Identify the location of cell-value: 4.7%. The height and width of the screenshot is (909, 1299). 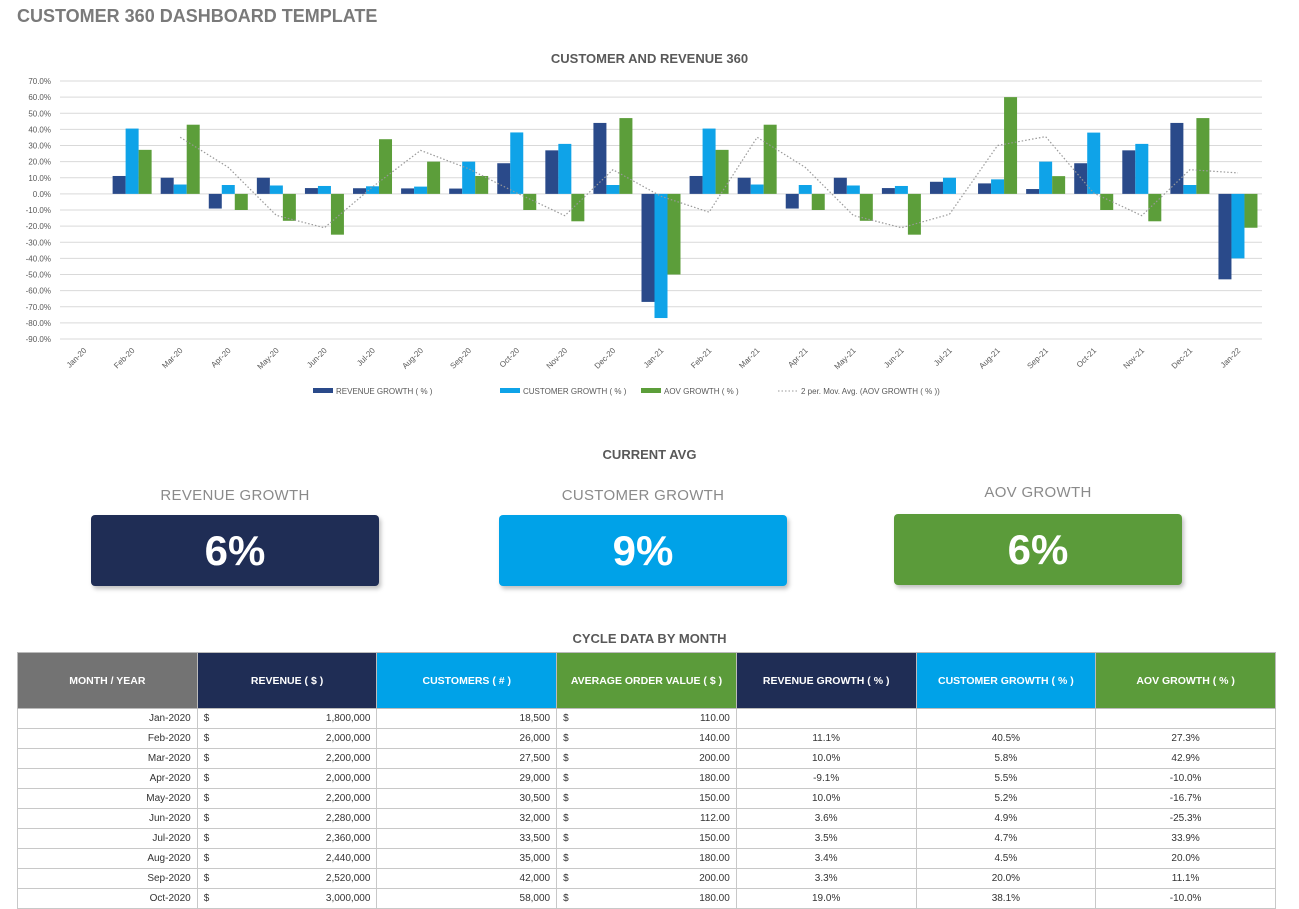
(1006, 838).